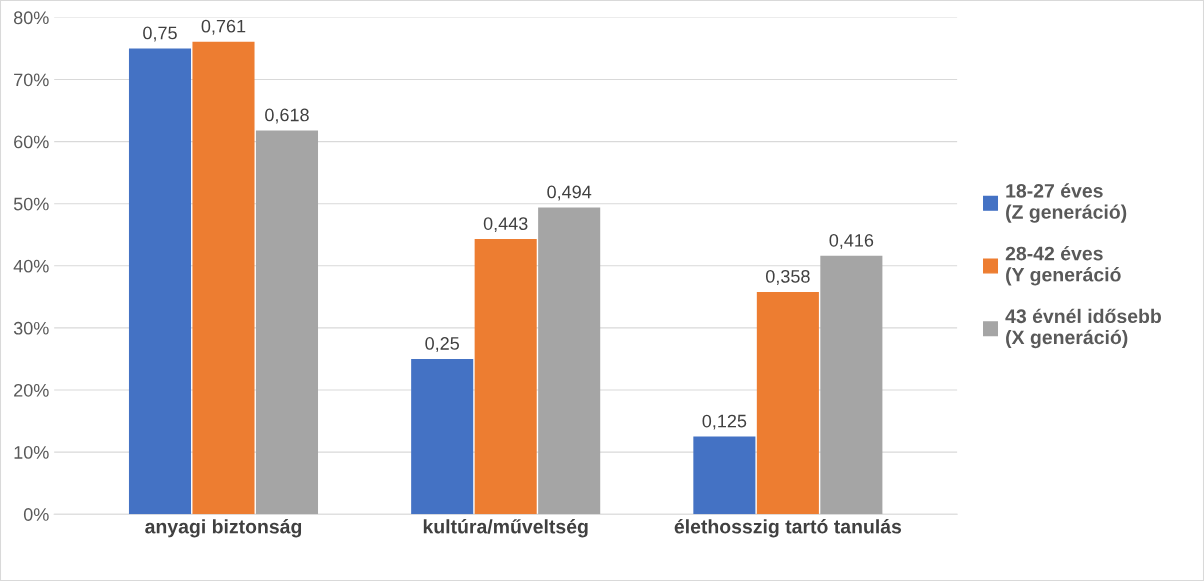 The height and width of the screenshot is (581, 1204). What do you see at coordinates (223, 27) in the screenshot?
I see `data-label: 0,761` at bounding box center [223, 27].